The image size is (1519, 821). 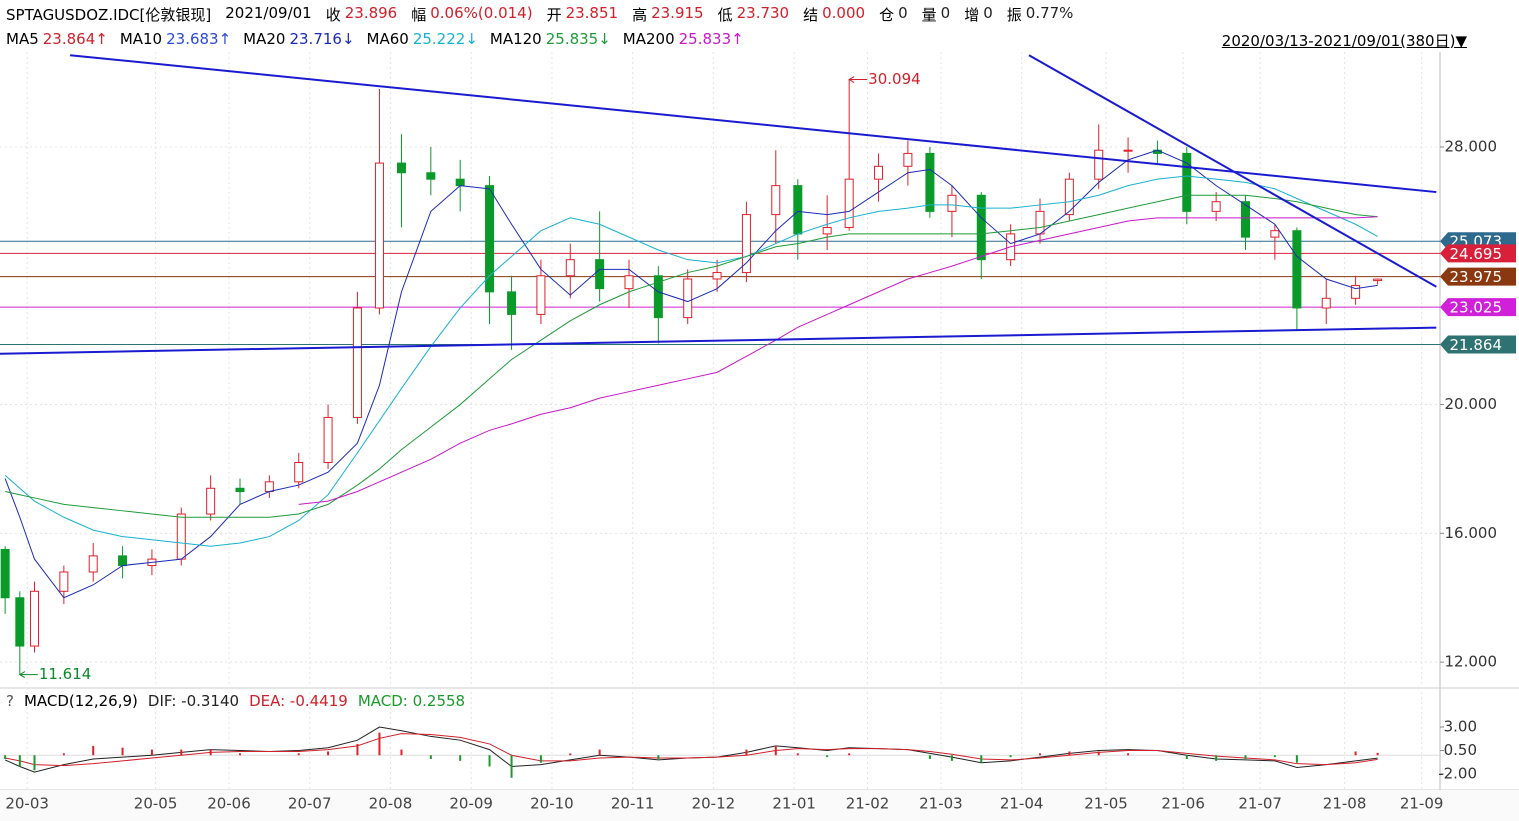 I want to click on y-tick-label: 0.50, so click(x=1460, y=750).